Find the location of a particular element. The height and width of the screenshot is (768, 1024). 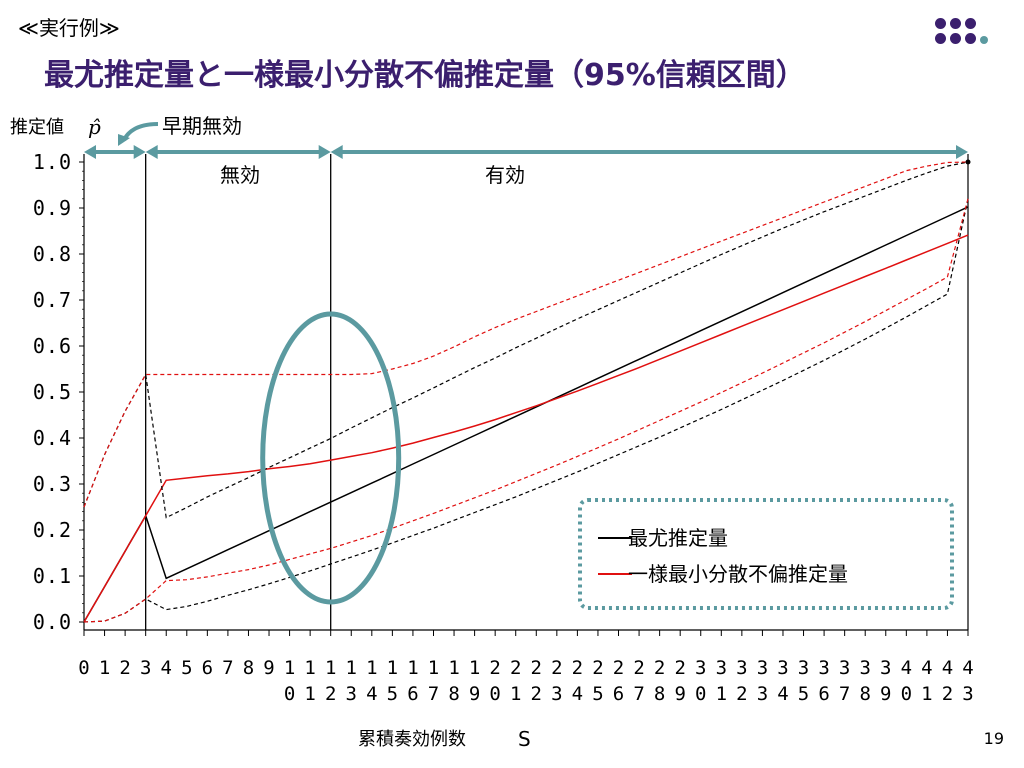

slide-title: 最尤推定量と一様最小分散不偏推定量（95%信頼区間） is located at coordinates (425, 75).